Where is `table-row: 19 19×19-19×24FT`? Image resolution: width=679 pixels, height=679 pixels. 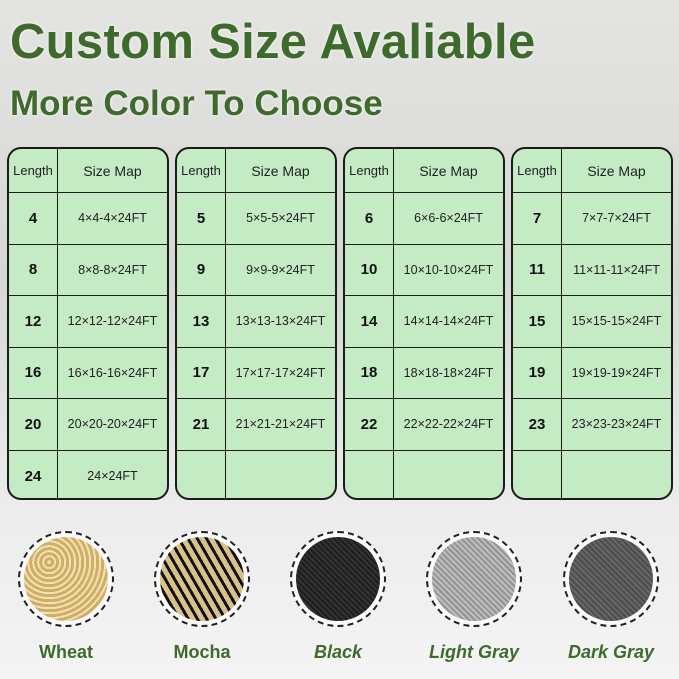
table-row: 19 19×19-19×24FT is located at coordinates (592, 373).